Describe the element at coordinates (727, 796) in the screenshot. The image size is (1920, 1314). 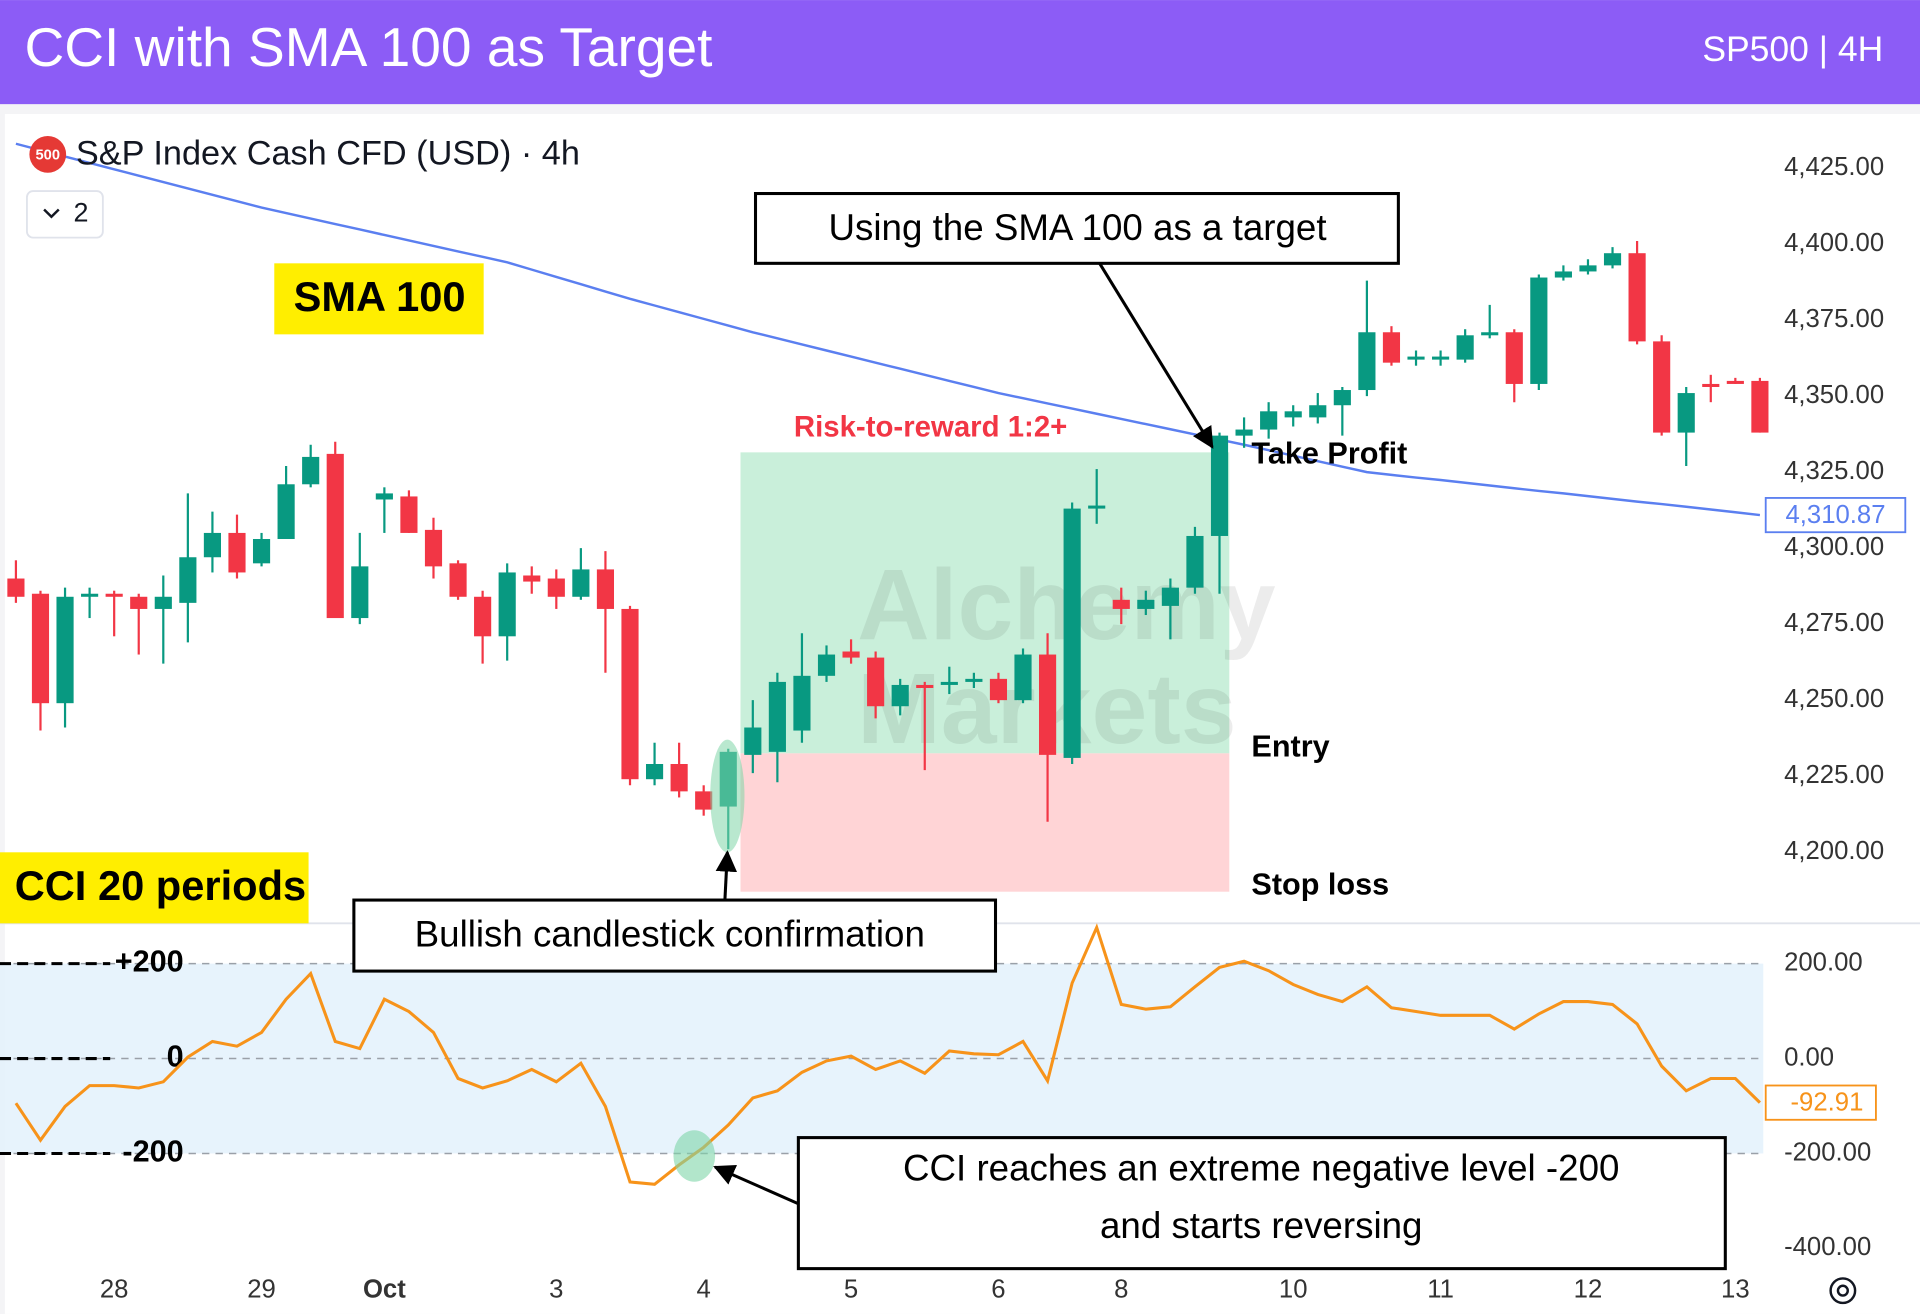
I see `candle-highlight` at that location.